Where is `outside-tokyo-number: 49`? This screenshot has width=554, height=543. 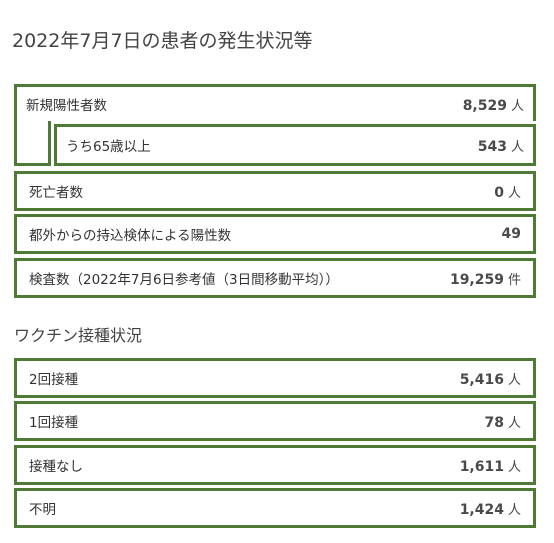
outside-tokyo-number: 49 is located at coordinates (511, 234).